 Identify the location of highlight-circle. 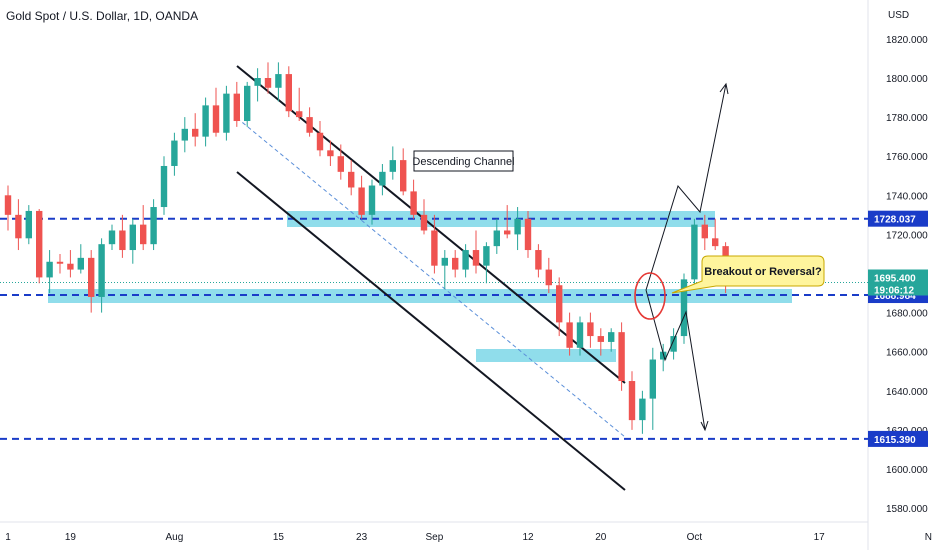
(650, 296).